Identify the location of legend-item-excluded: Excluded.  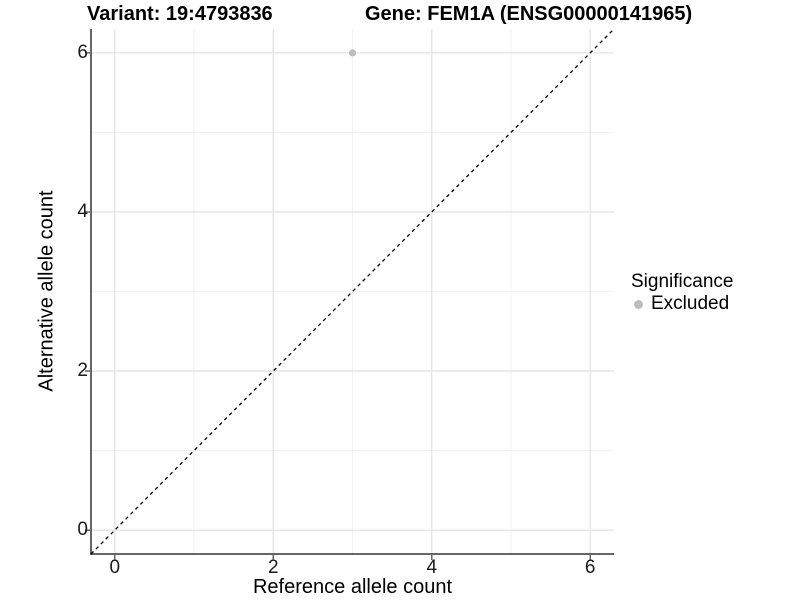
(681, 304).